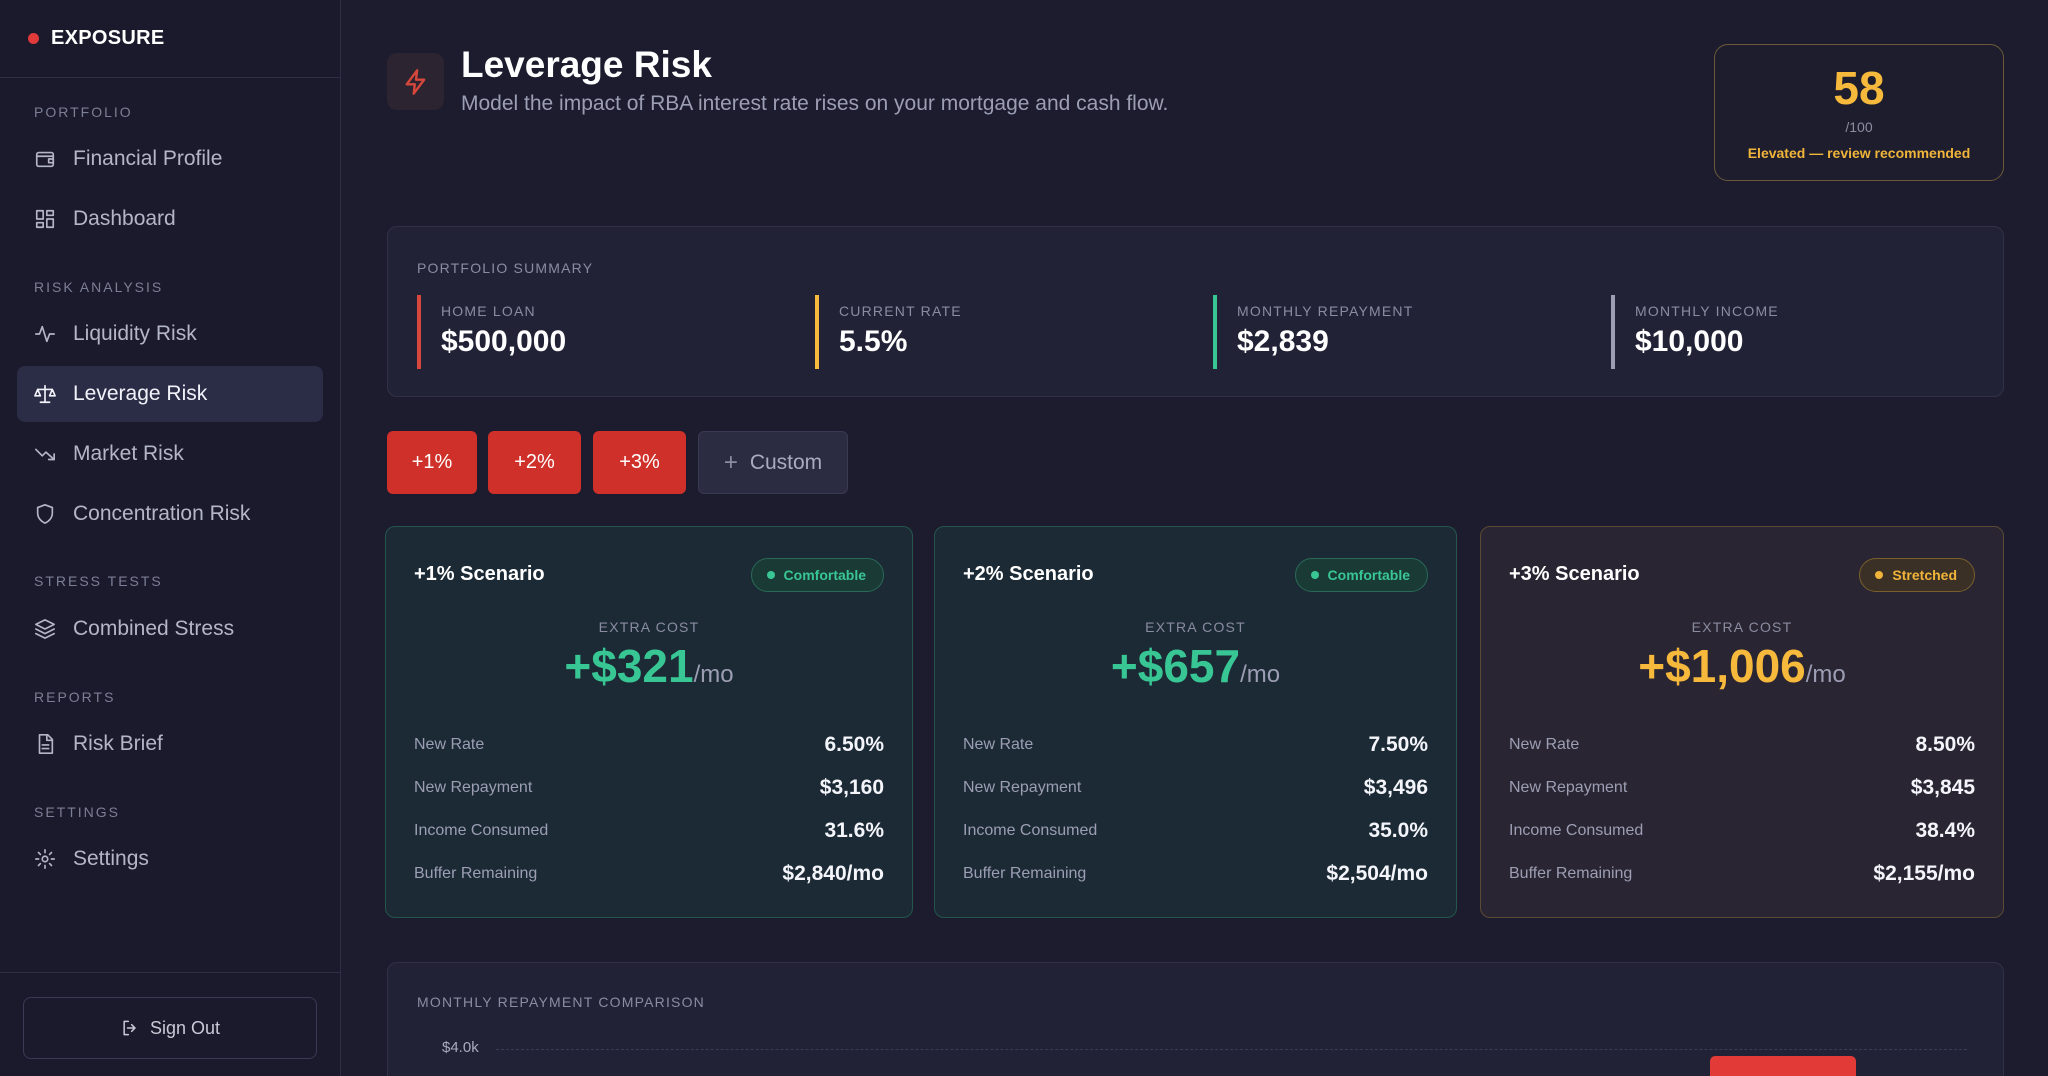  Describe the element at coordinates (873, 341) in the screenshot. I see `metric-value: 5.5%` at that location.